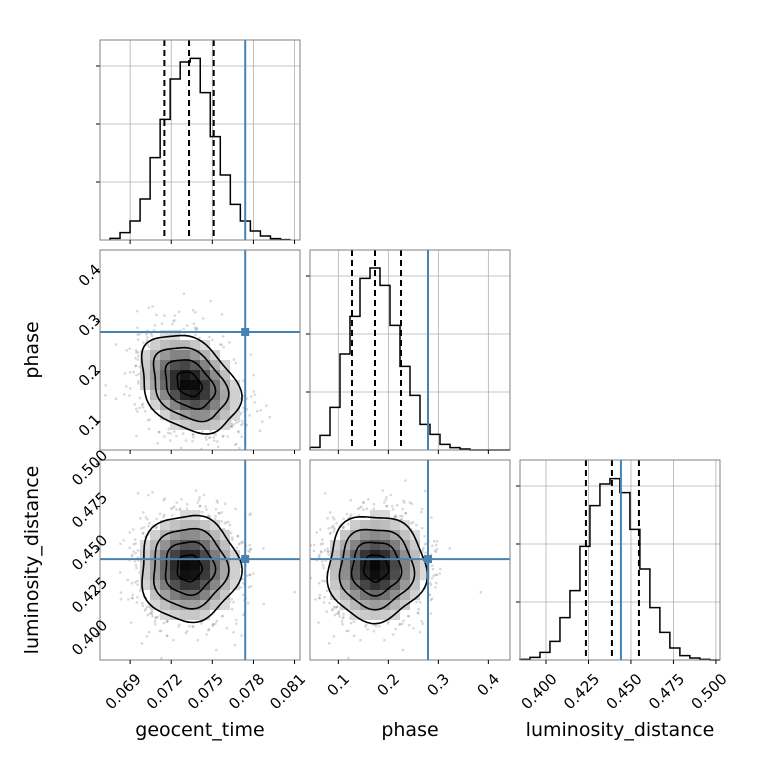 This screenshot has width=760, height=760. What do you see at coordinates (409, 359) in the screenshot?
I see `hist-step` at bounding box center [409, 359].